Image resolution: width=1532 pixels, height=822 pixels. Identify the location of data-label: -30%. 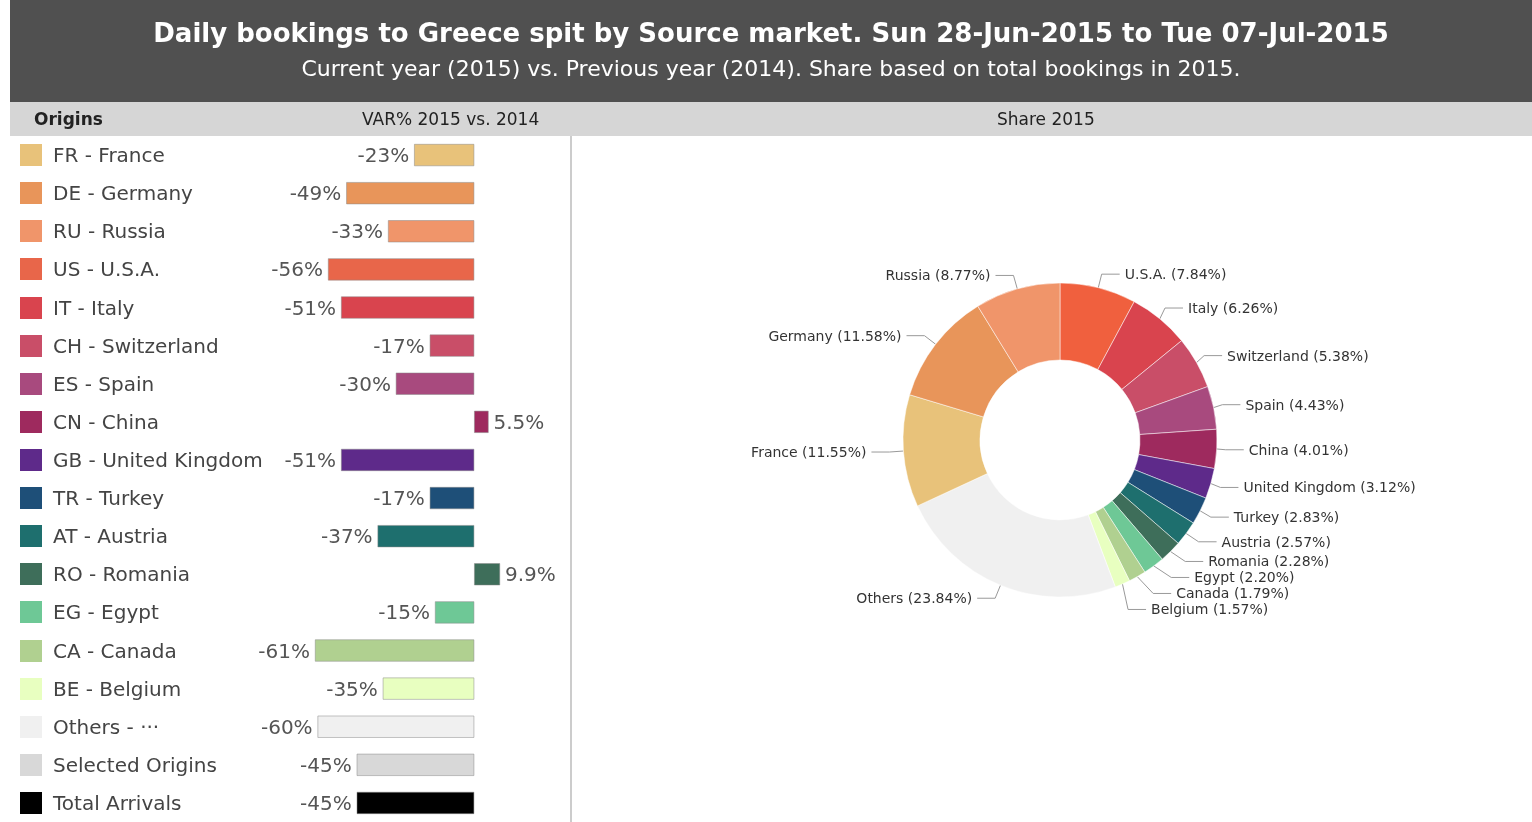
(365, 383).